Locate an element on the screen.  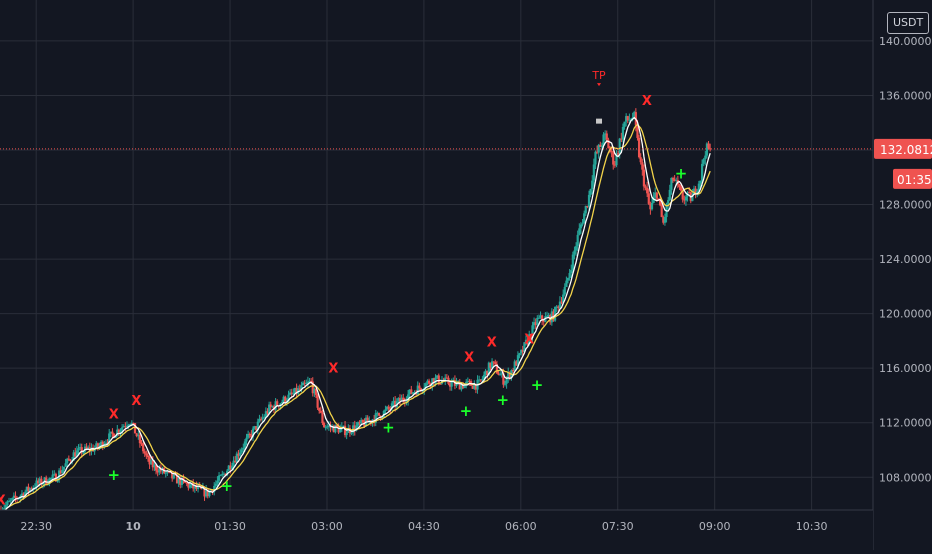
time-tick-label: 03:00 is located at coordinates (327, 526).